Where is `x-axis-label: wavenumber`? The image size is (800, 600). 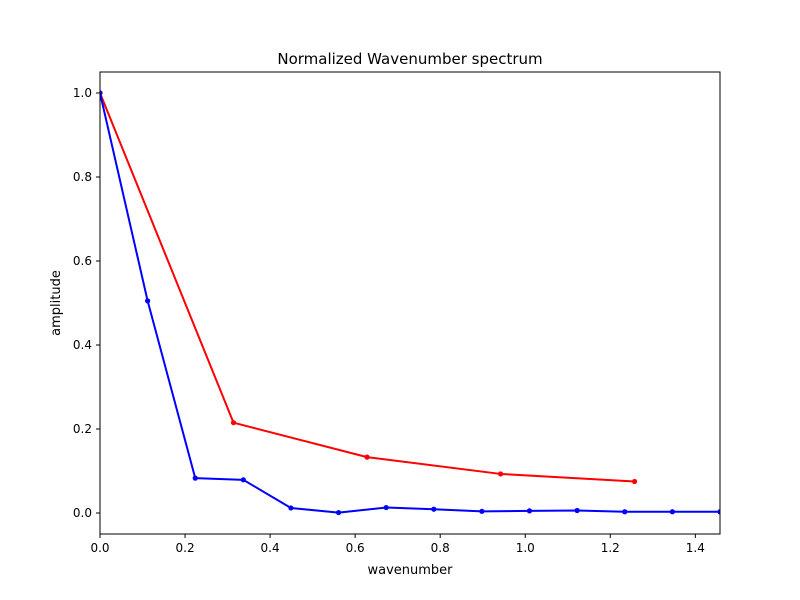 x-axis-label: wavenumber is located at coordinates (410, 570).